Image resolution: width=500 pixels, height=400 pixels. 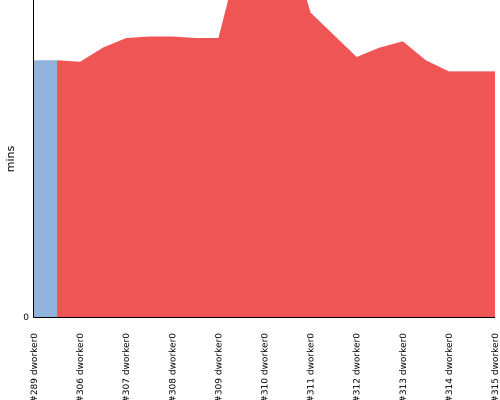 I want to click on x-tick-label: #307 dworker0, so click(x=127, y=366).